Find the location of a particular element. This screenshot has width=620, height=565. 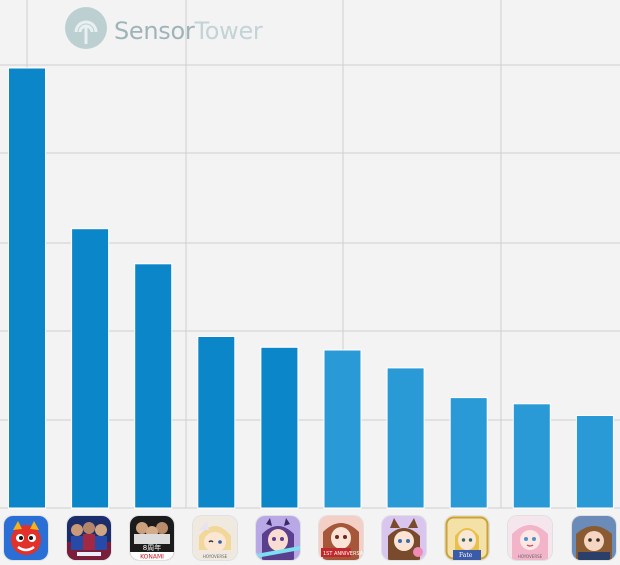

bar-genshin is located at coordinates (216, 422).